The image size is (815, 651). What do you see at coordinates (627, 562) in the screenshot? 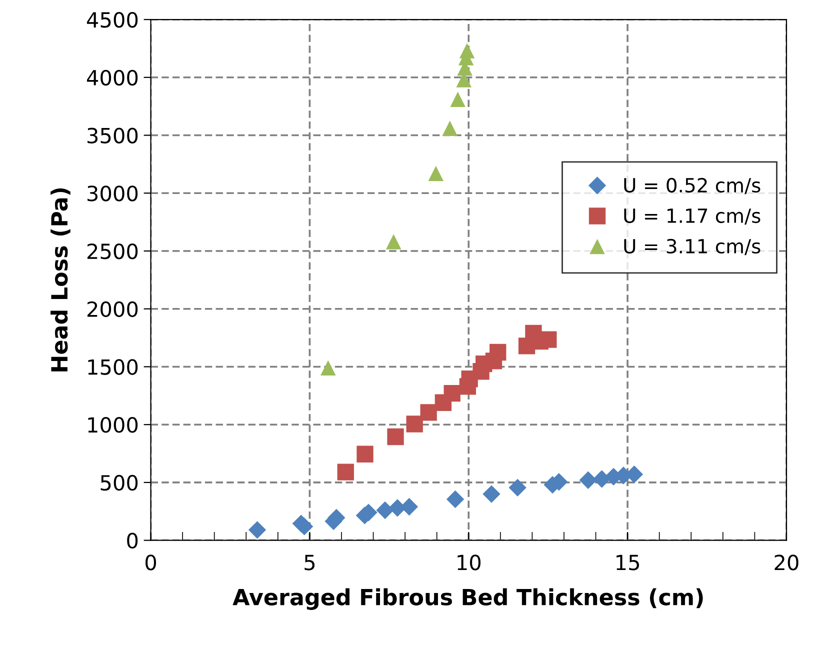
I see `x-tick-label: 15` at bounding box center [627, 562].